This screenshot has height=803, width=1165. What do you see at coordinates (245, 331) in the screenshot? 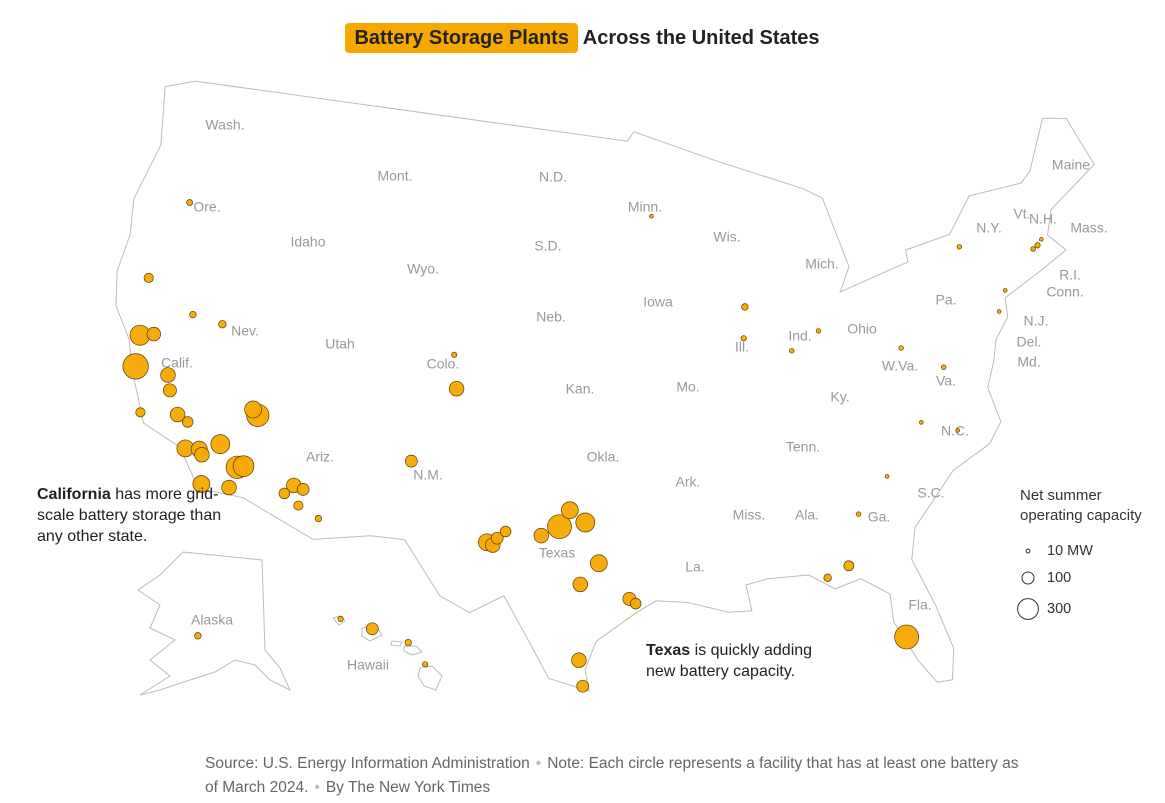
I see `state-label: Nev.` at bounding box center [245, 331].